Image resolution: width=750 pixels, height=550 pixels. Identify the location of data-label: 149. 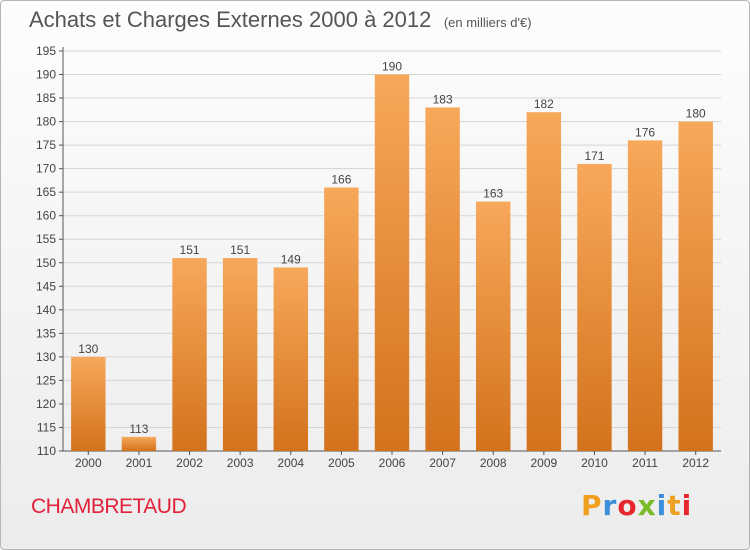
(291, 259).